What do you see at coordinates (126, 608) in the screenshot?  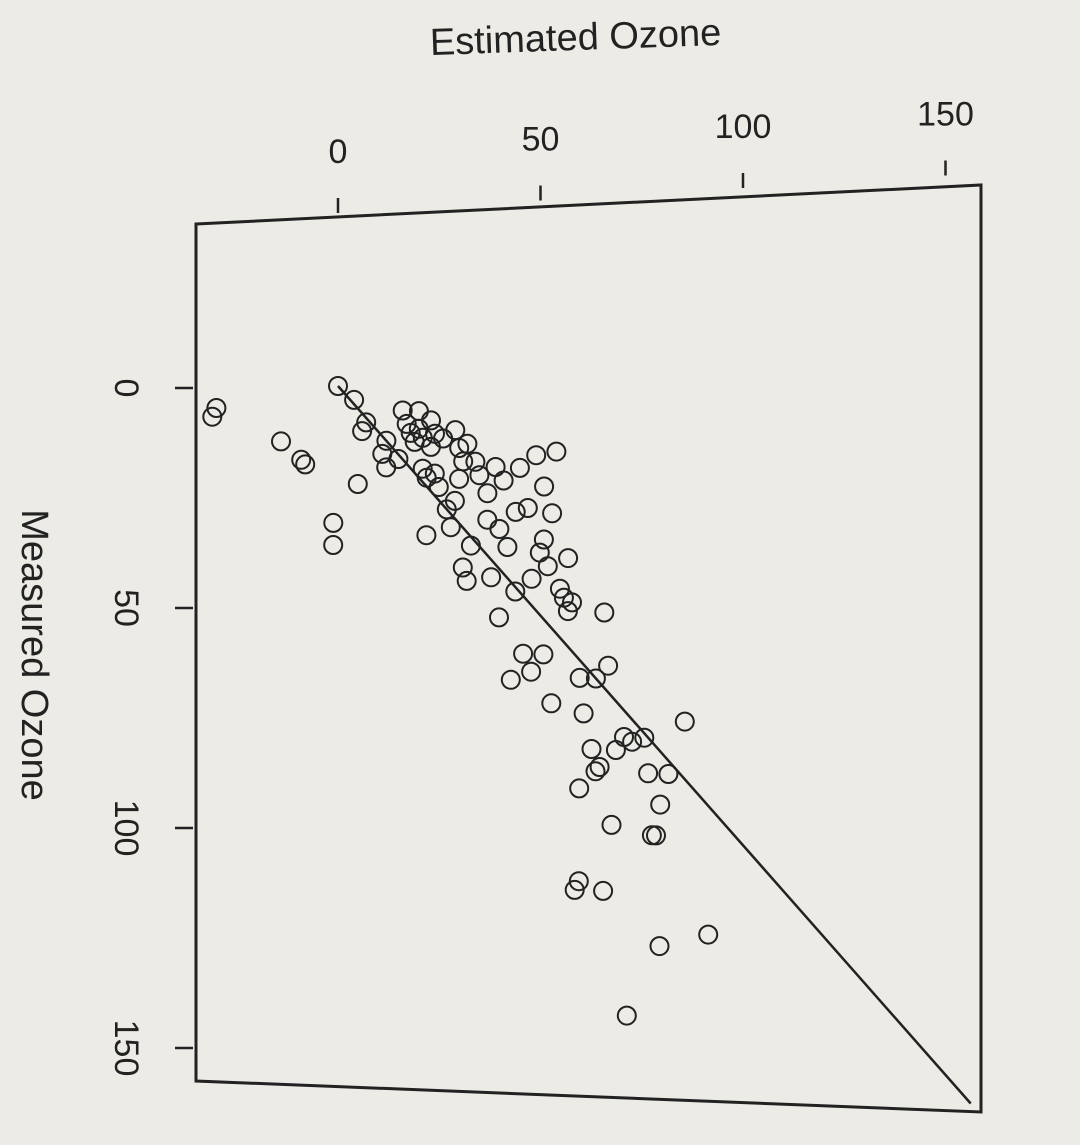 I see `y-tick-label: 50` at bounding box center [126, 608].